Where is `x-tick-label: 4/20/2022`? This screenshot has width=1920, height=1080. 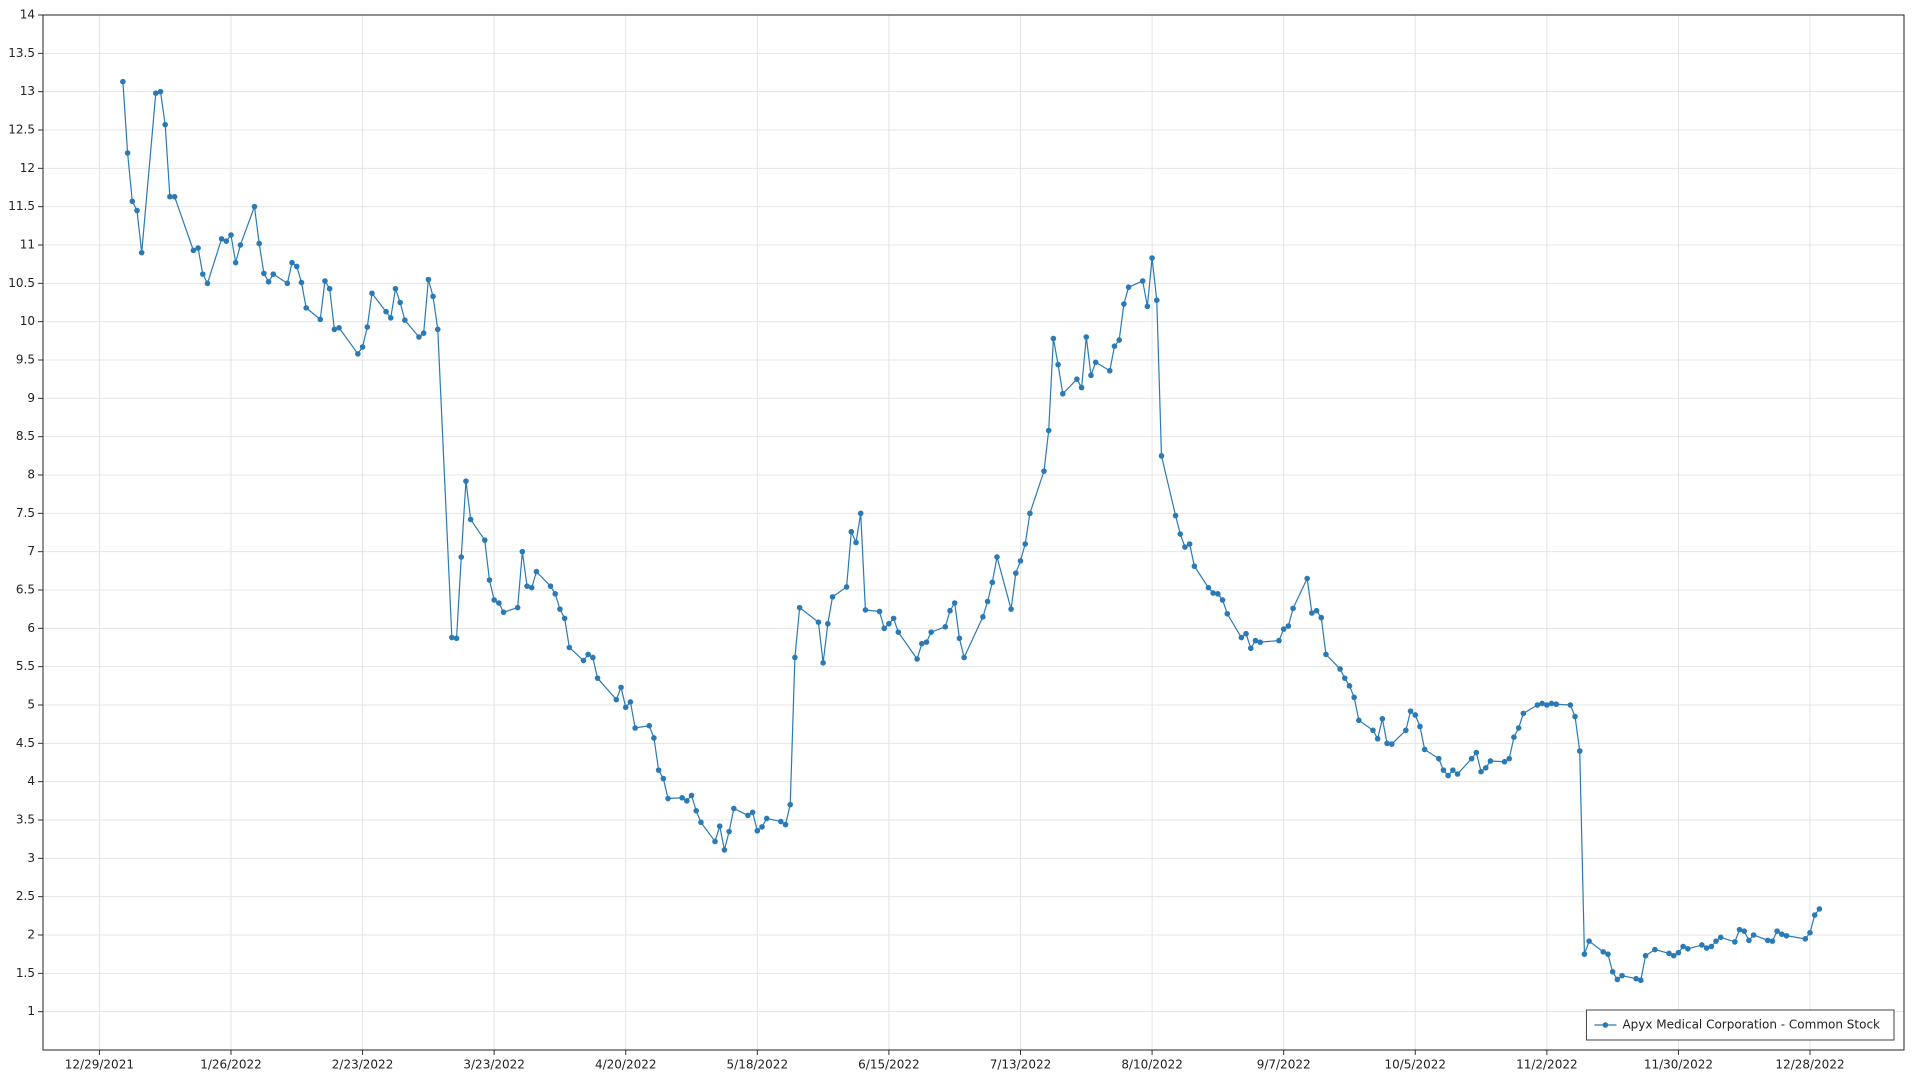 x-tick-label: 4/20/2022 is located at coordinates (626, 1065).